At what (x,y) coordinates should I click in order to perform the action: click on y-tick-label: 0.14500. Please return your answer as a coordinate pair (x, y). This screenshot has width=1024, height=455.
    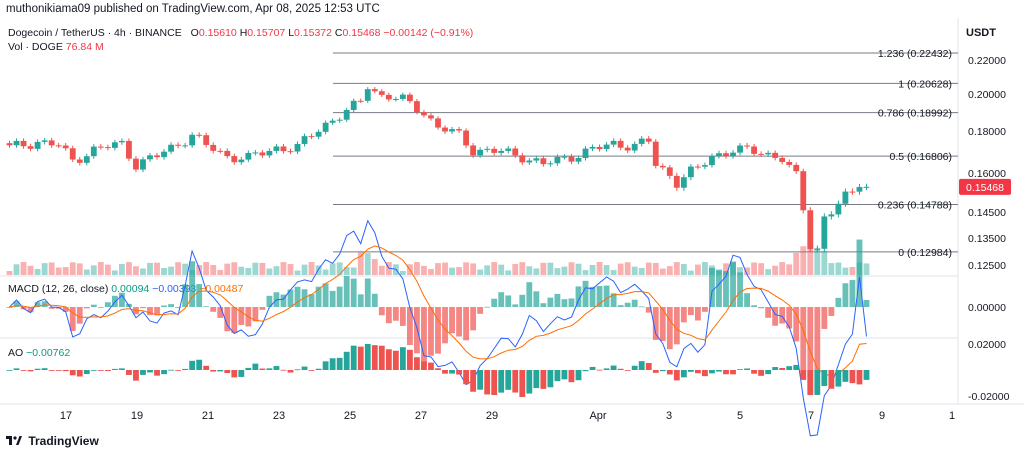
    Looking at the image, I should click on (987, 213).